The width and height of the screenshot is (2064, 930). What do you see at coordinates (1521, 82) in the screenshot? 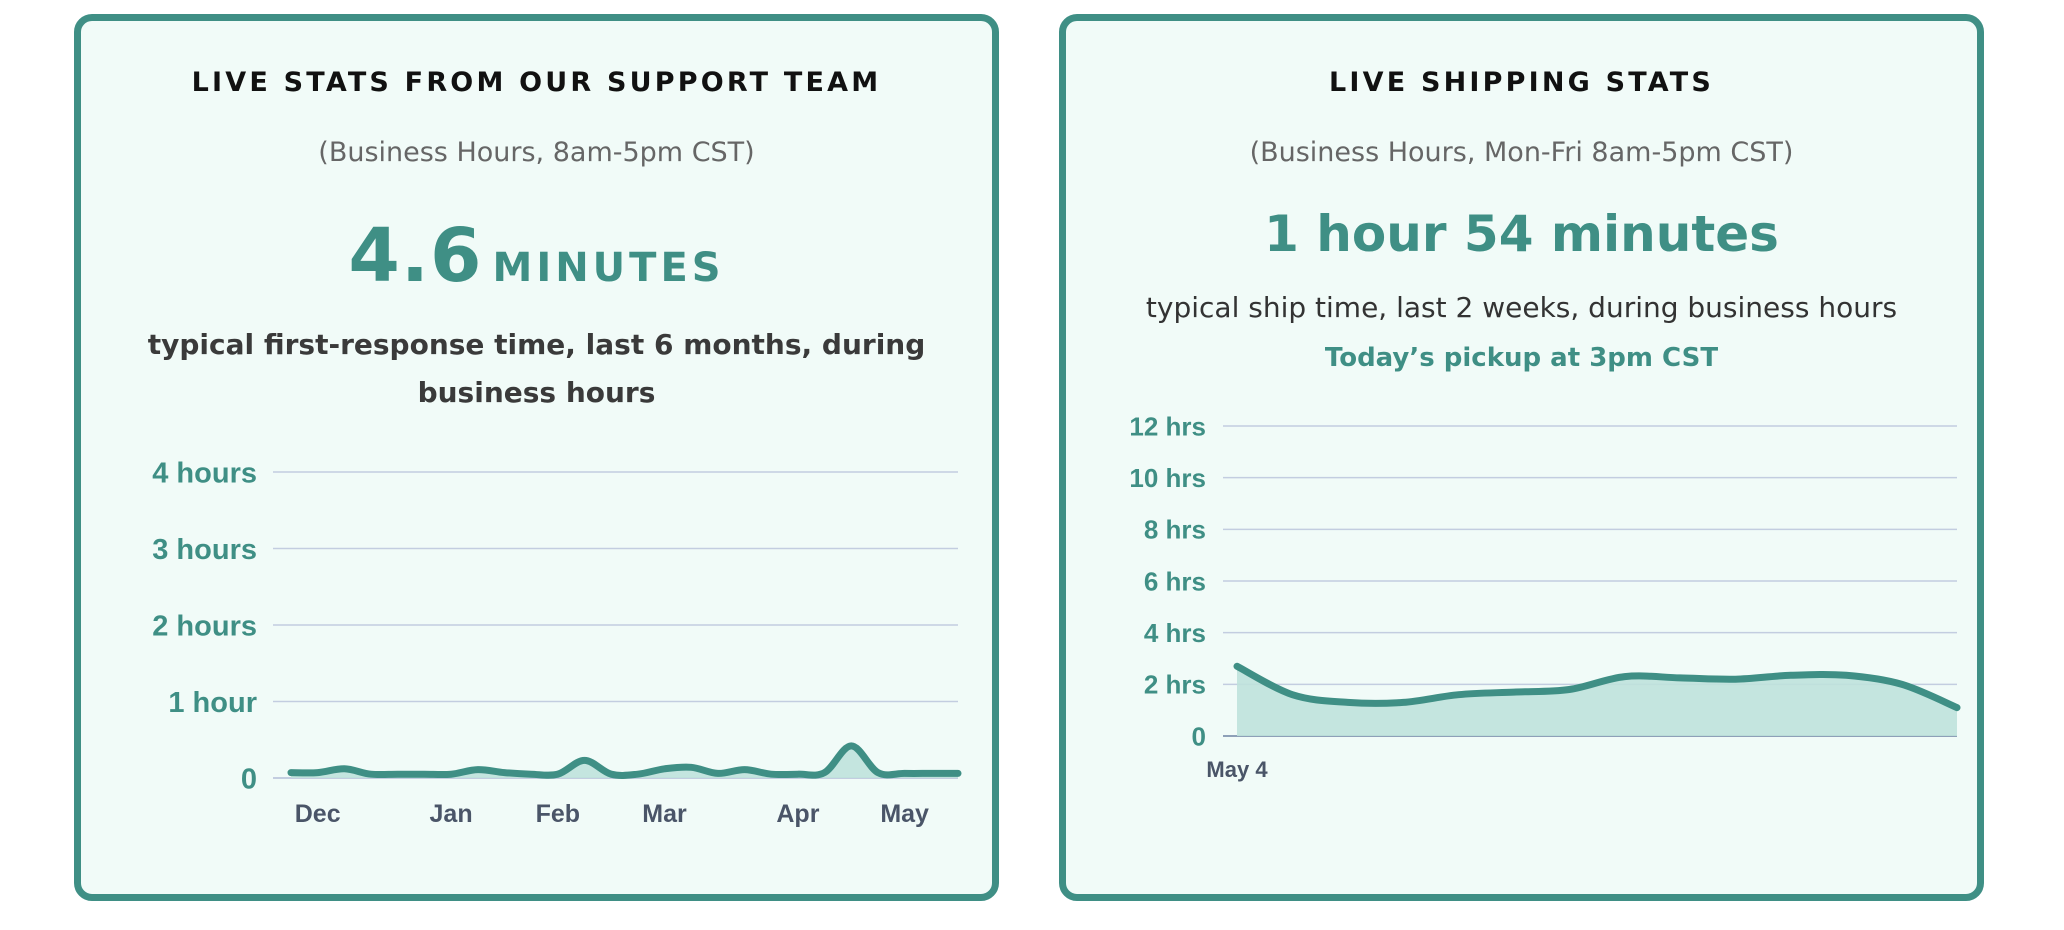
I see `shipping-card-title: LIVE SHIPPING STATS` at bounding box center [1521, 82].